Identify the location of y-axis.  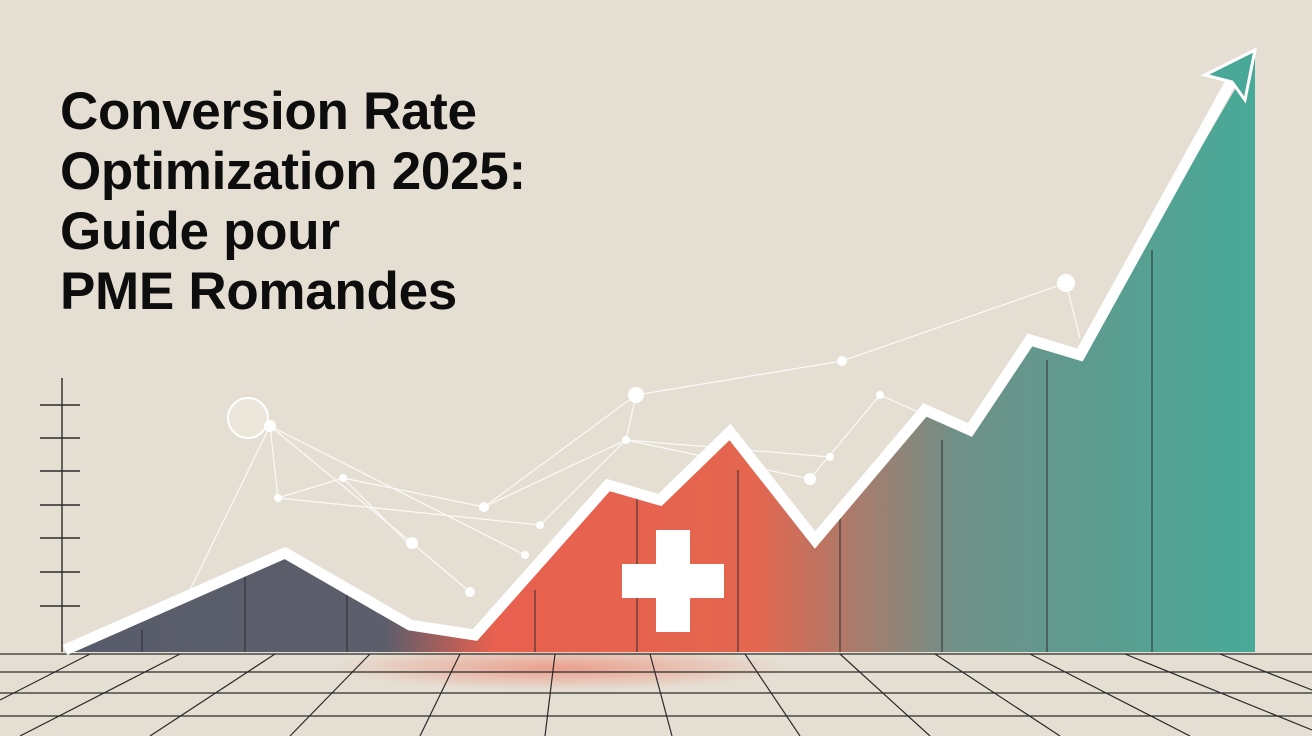
(60, 515).